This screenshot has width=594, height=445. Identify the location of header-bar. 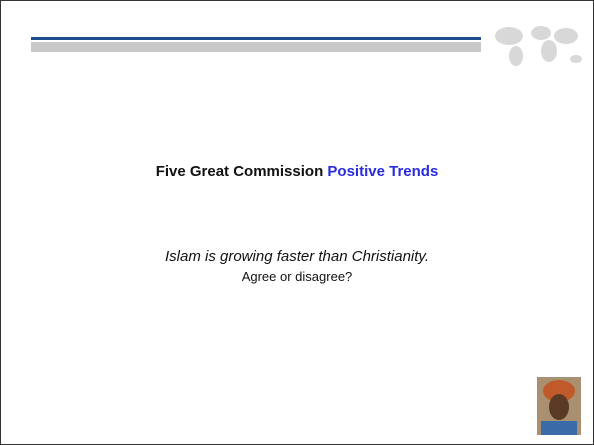
(256, 38).